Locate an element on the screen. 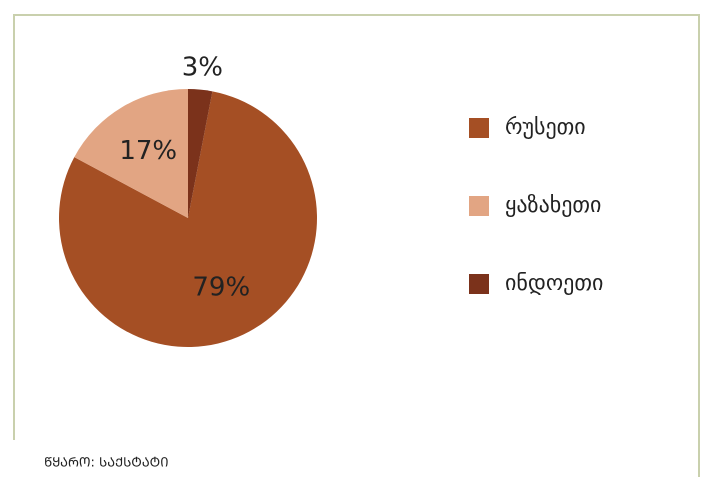 This screenshot has width=716, height=481. data-label: 79% is located at coordinates (221, 287).